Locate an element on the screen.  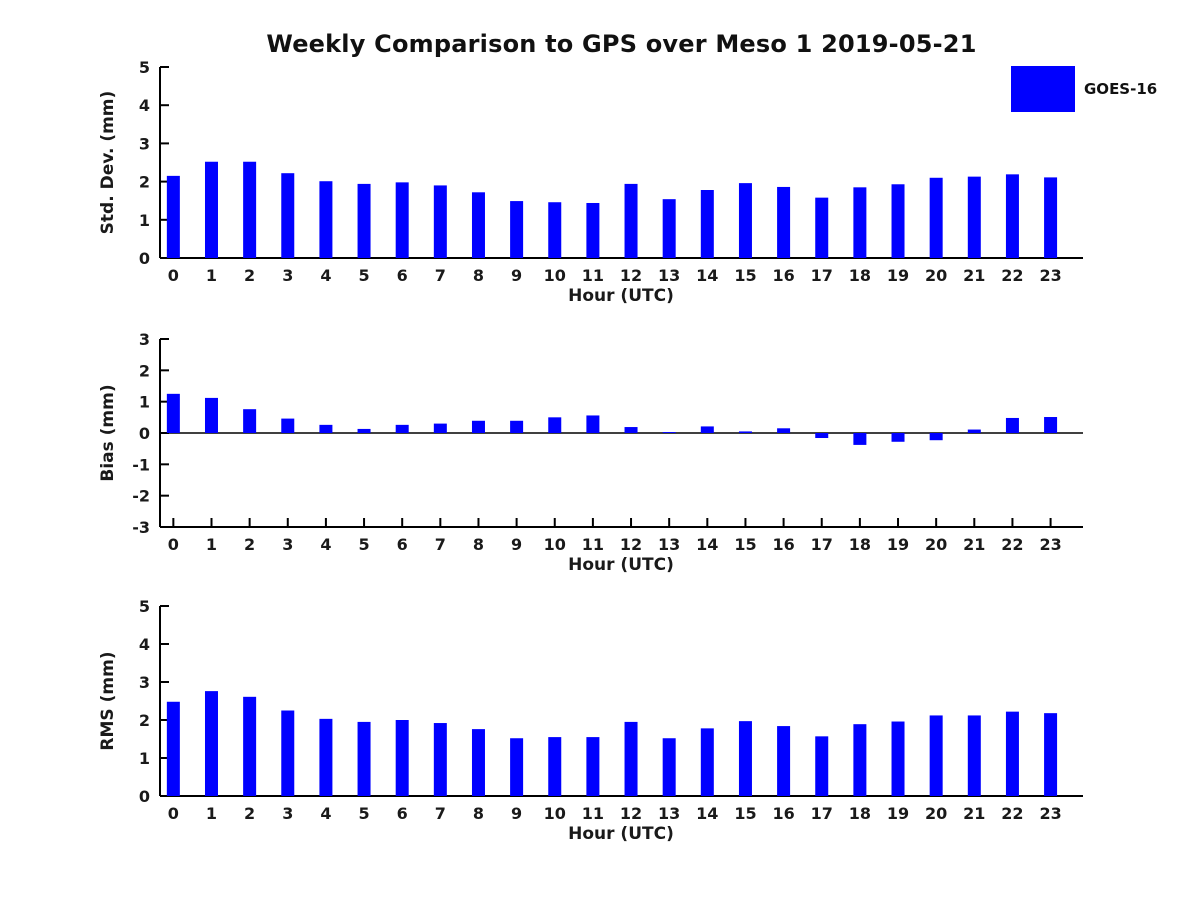
y-tick-label: 5 is located at coordinates (144, 606).